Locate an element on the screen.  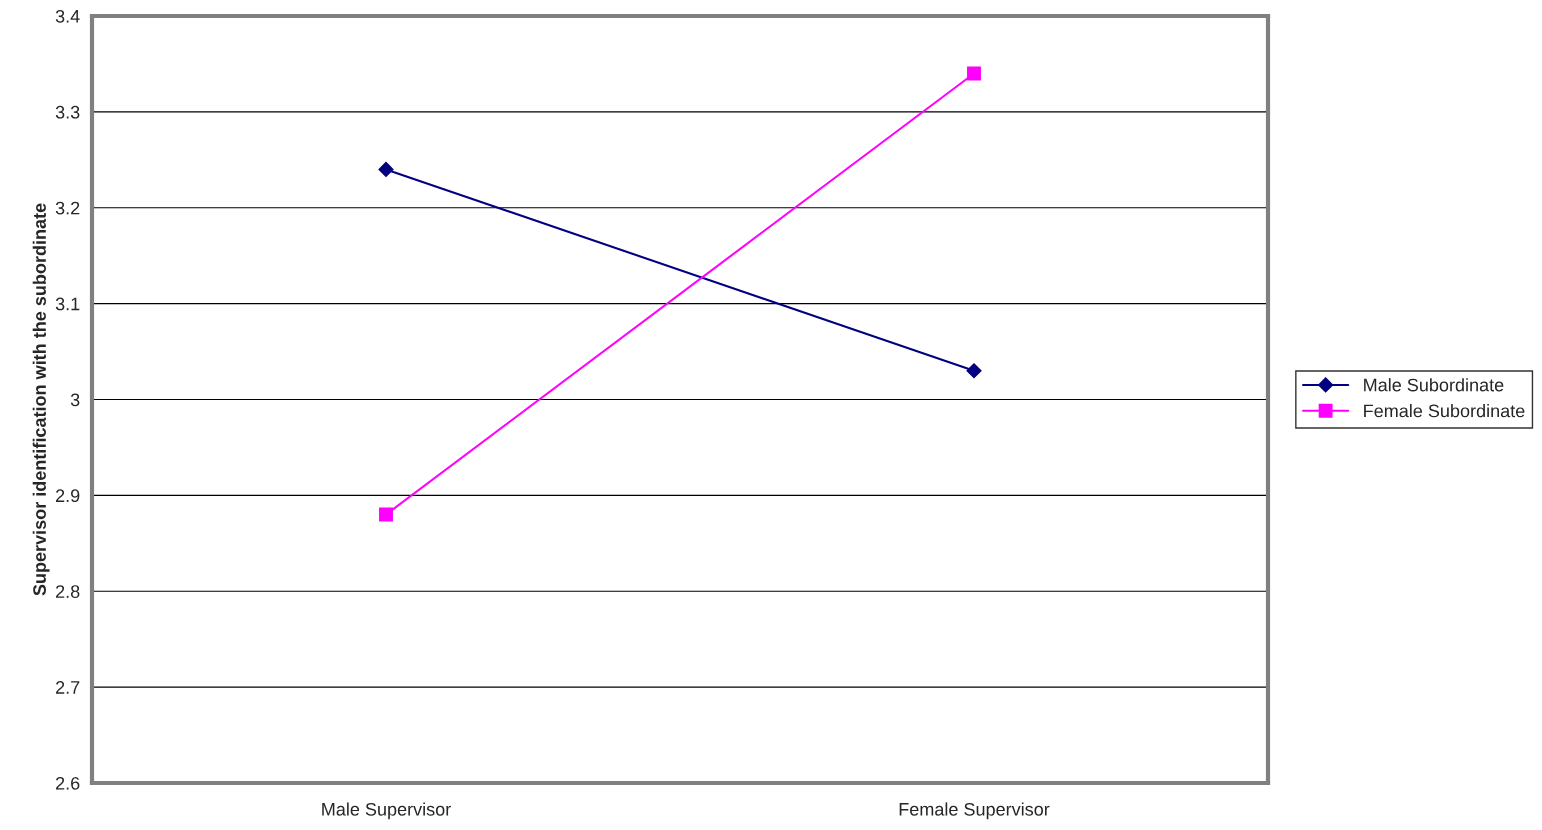
y-tick-label: 3.4 is located at coordinates (67, 16).